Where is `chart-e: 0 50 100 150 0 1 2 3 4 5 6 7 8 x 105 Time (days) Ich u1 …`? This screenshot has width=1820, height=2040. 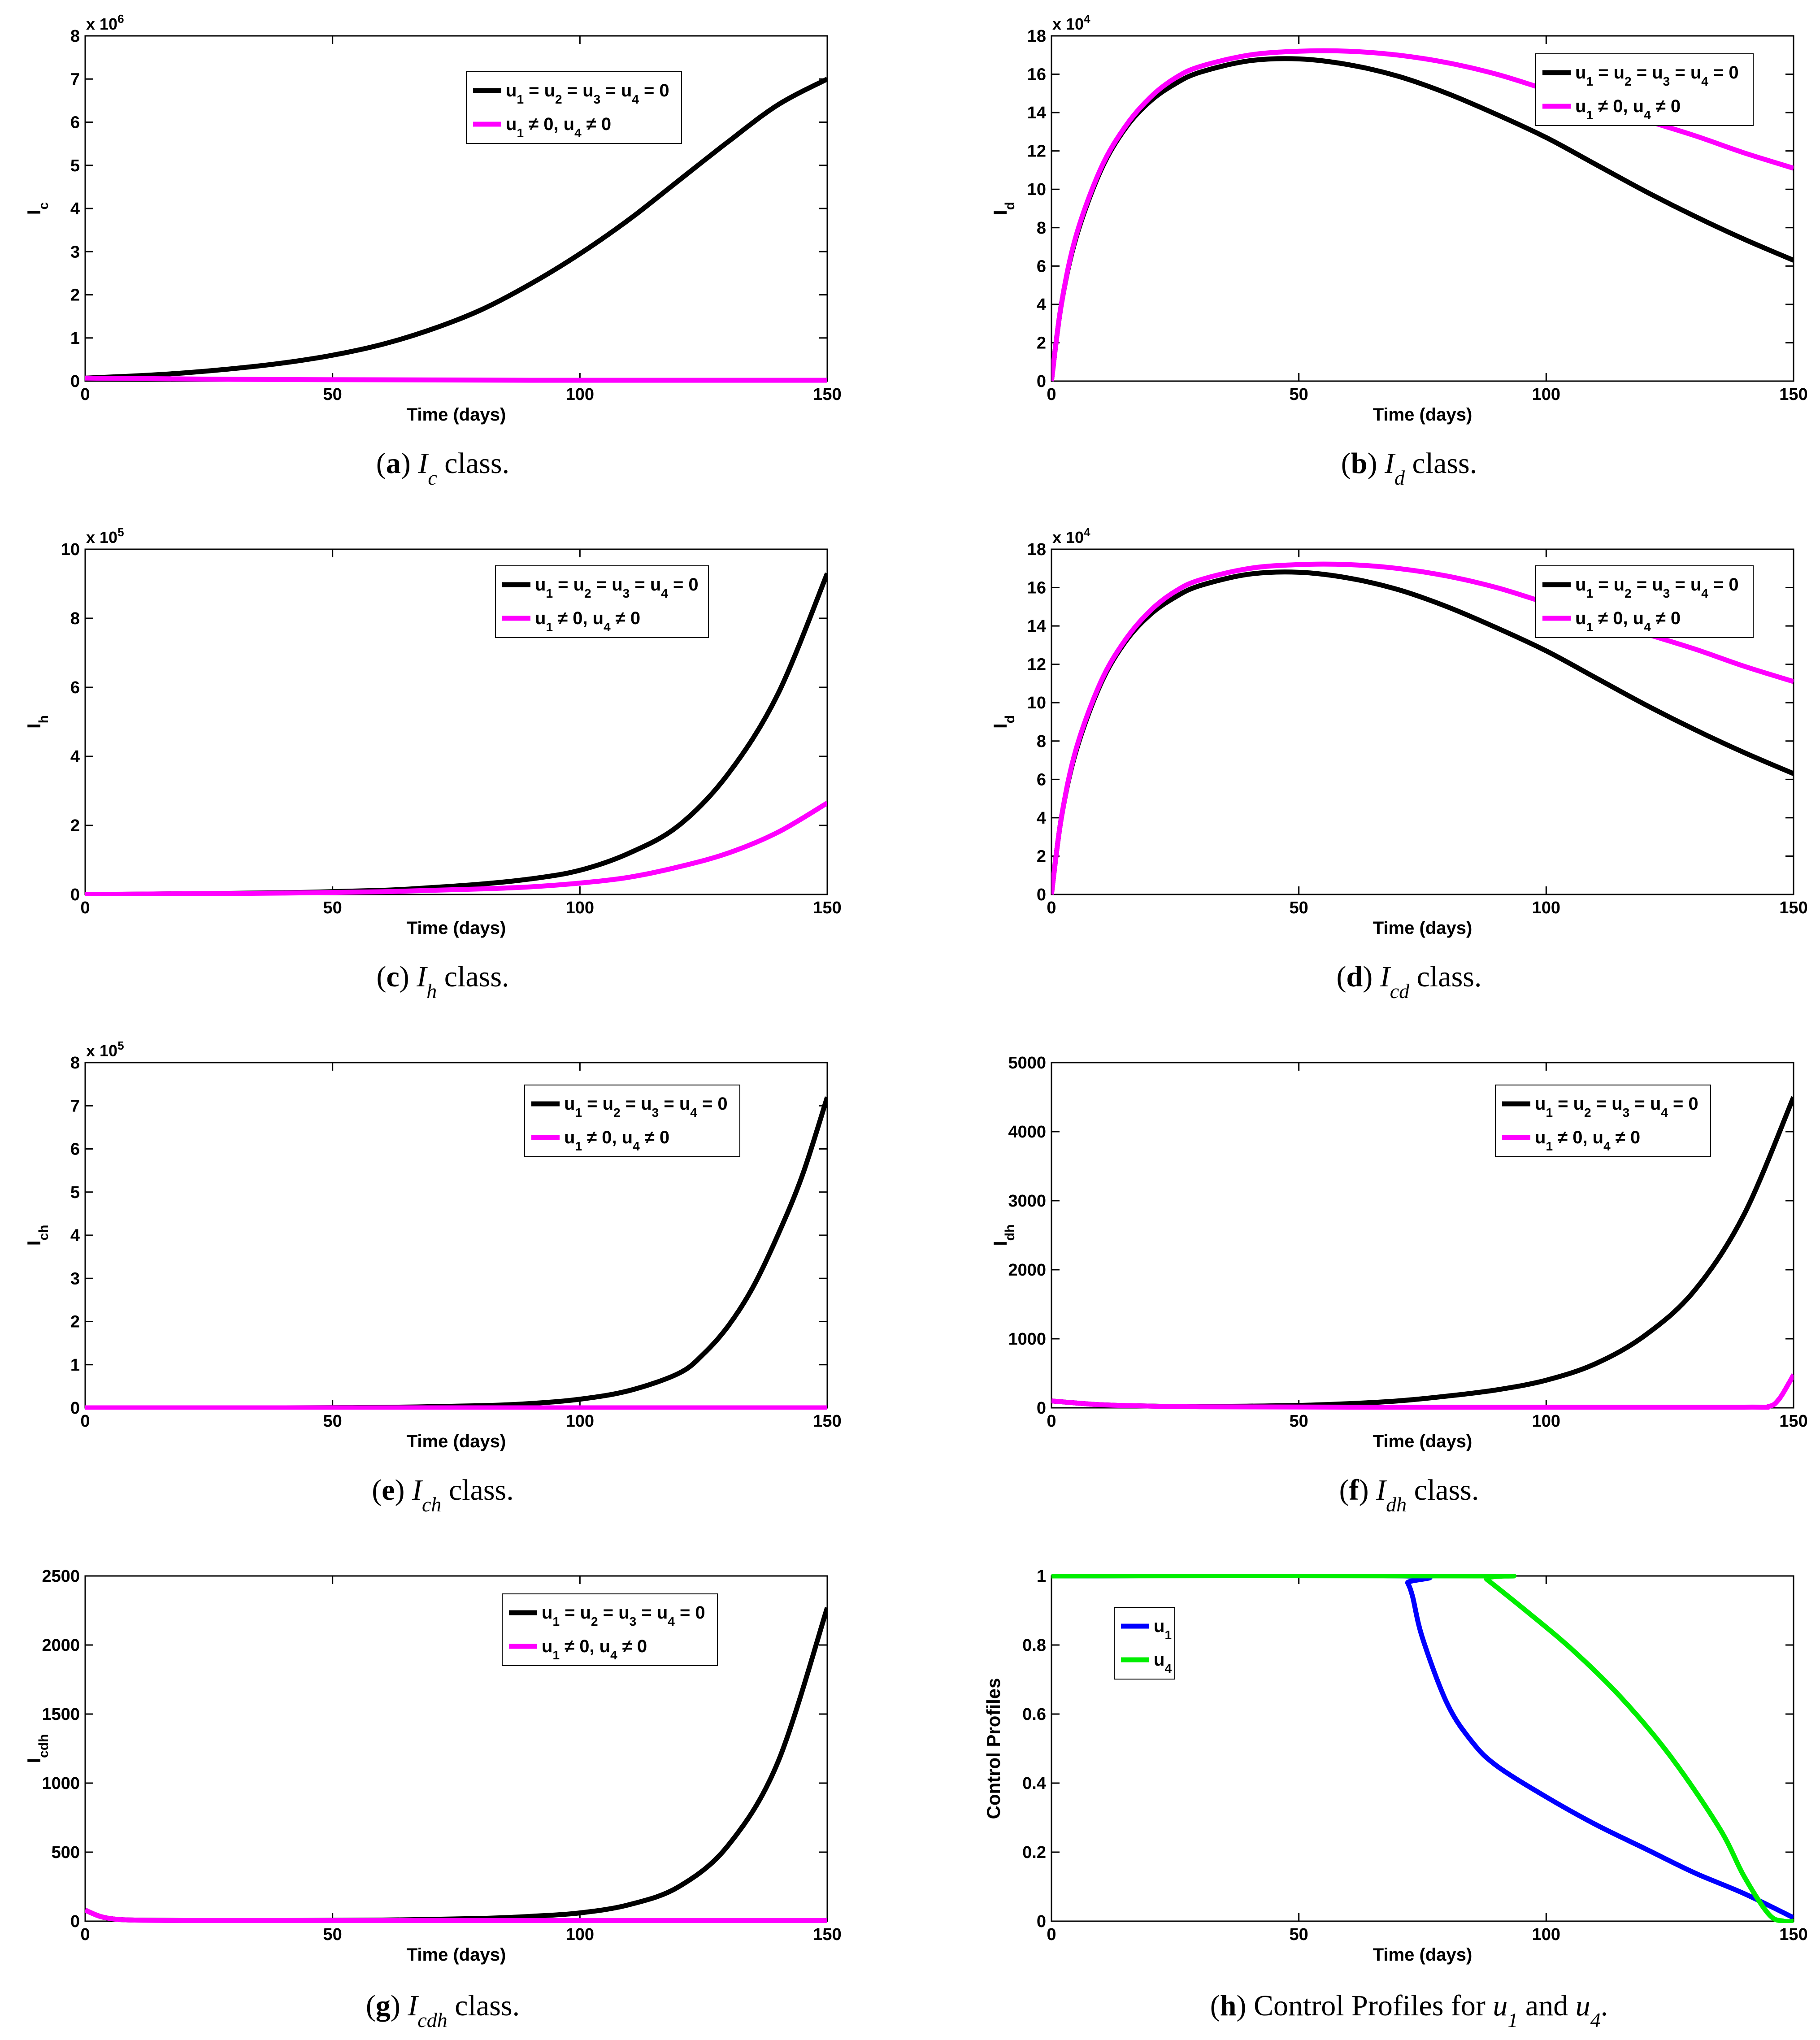
chart-e: 0 50 100 150 0 1 2 3 4 5 6 7 8 x 105 Time (days) Ich u1 … is located at coordinates (432, 1277).